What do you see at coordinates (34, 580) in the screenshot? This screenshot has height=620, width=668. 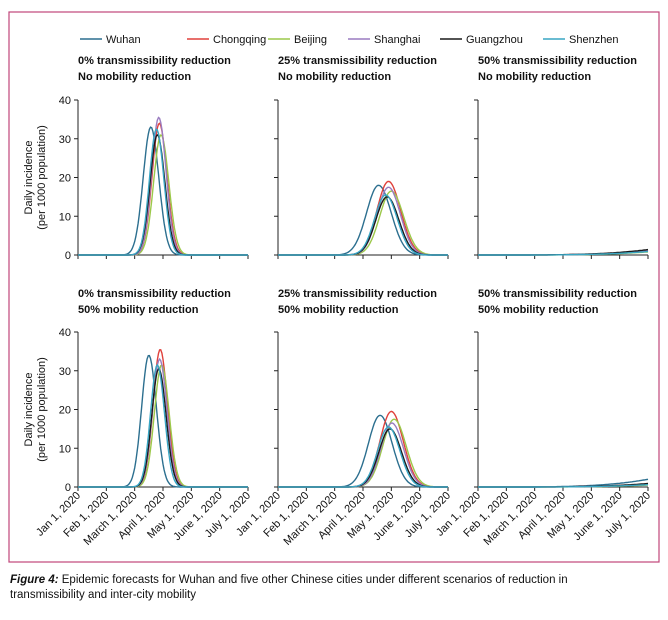 I see `figure-caption-label: Figure 4:` at bounding box center [34, 580].